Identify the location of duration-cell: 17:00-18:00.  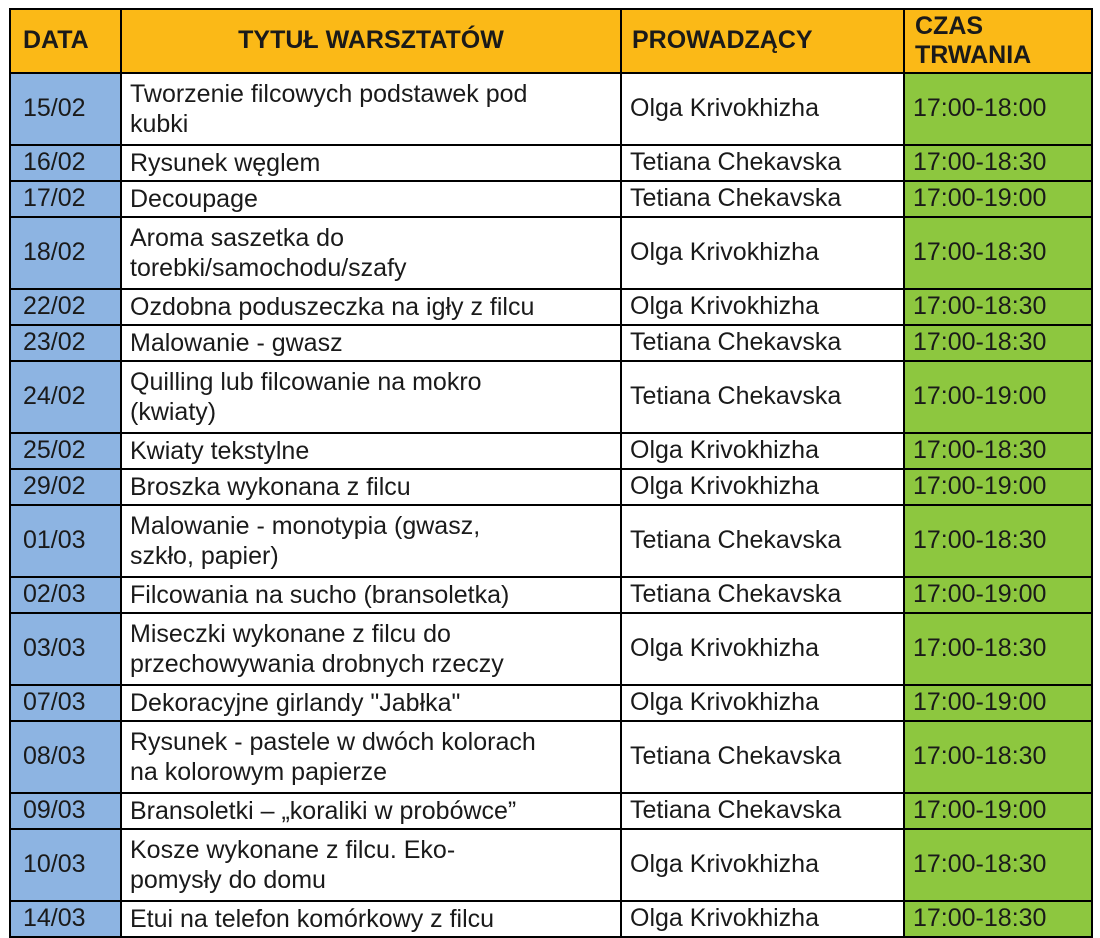
(998, 108).